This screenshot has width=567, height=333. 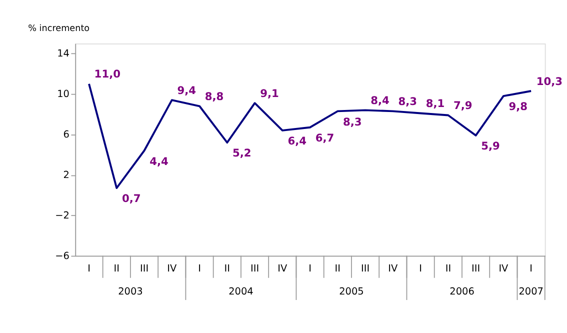 What do you see at coordinates (131, 199) in the screenshot?
I see `data-label: 0,7` at bounding box center [131, 199].